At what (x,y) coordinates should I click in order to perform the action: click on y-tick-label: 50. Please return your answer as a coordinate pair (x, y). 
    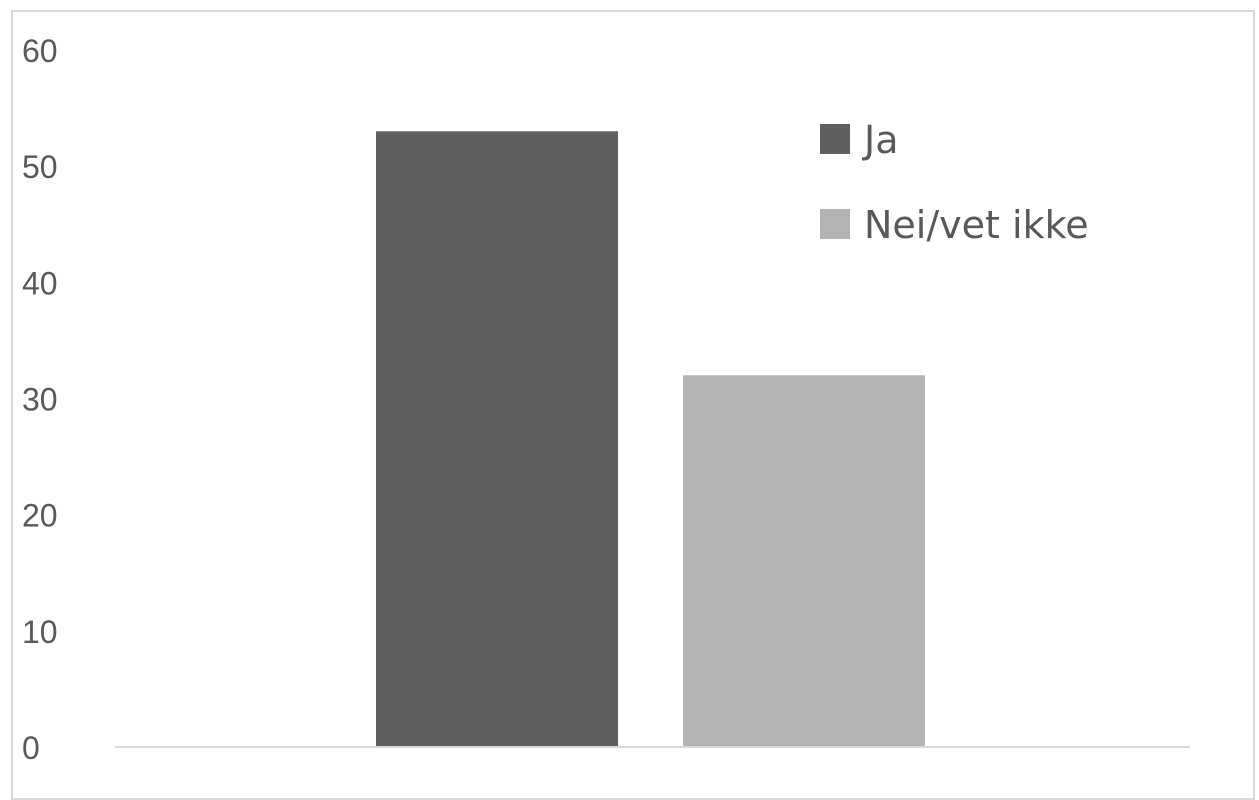
    Looking at the image, I should click on (40, 167).